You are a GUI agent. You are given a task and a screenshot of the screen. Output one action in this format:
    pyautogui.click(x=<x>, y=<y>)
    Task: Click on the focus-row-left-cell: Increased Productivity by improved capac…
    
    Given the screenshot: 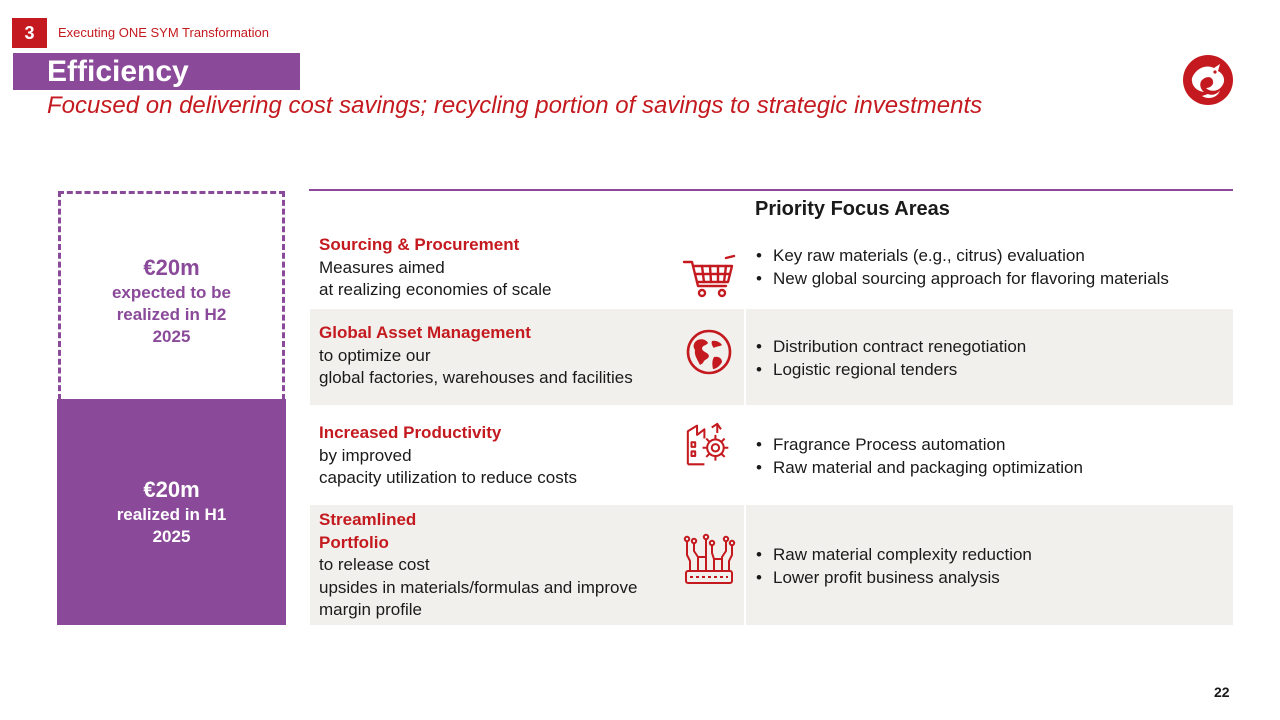 What is the action you would take?
    pyautogui.click(x=527, y=455)
    